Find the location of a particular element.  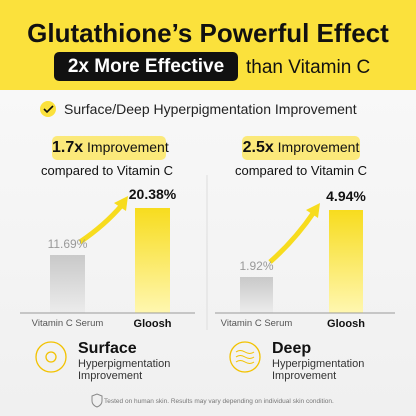

value-label: 20.38% is located at coordinates (152, 194).